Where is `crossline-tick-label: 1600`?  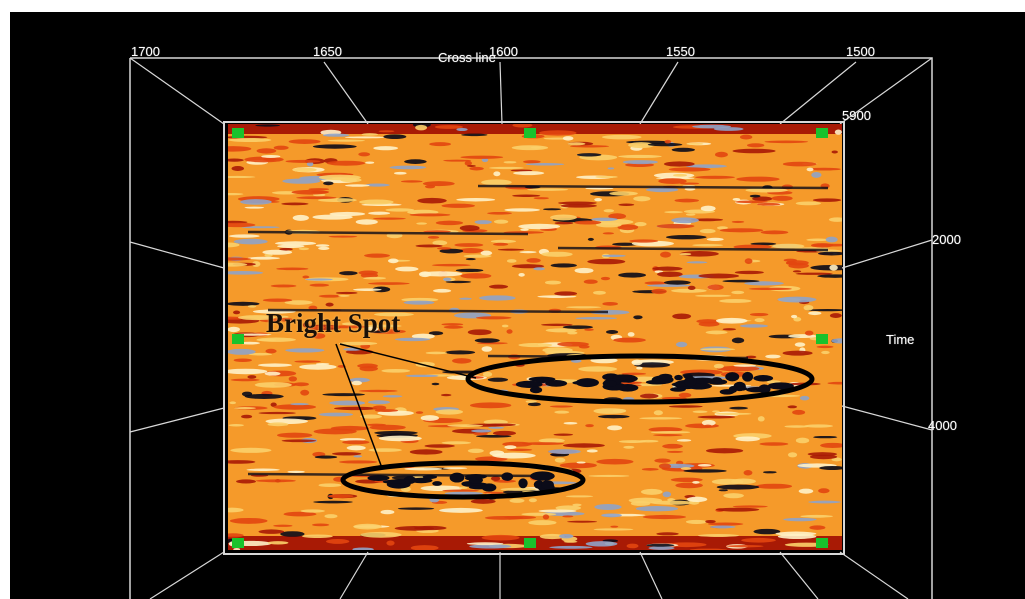
crossline-tick-label: 1600 is located at coordinates (503, 51).